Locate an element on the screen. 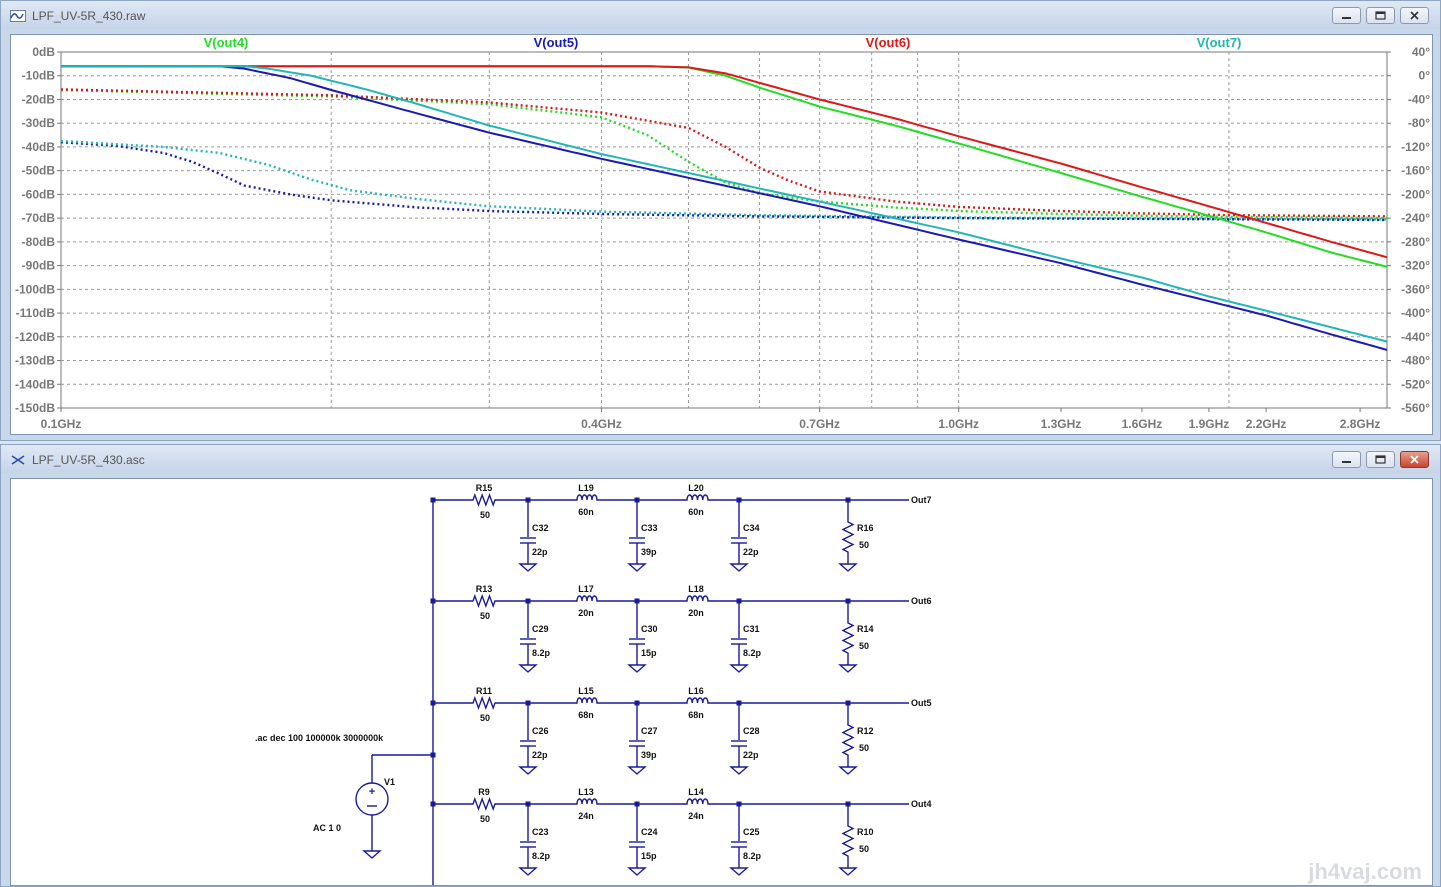 This screenshot has height=887, width=1441. resistor-name: R11 is located at coordinates (484, 691).